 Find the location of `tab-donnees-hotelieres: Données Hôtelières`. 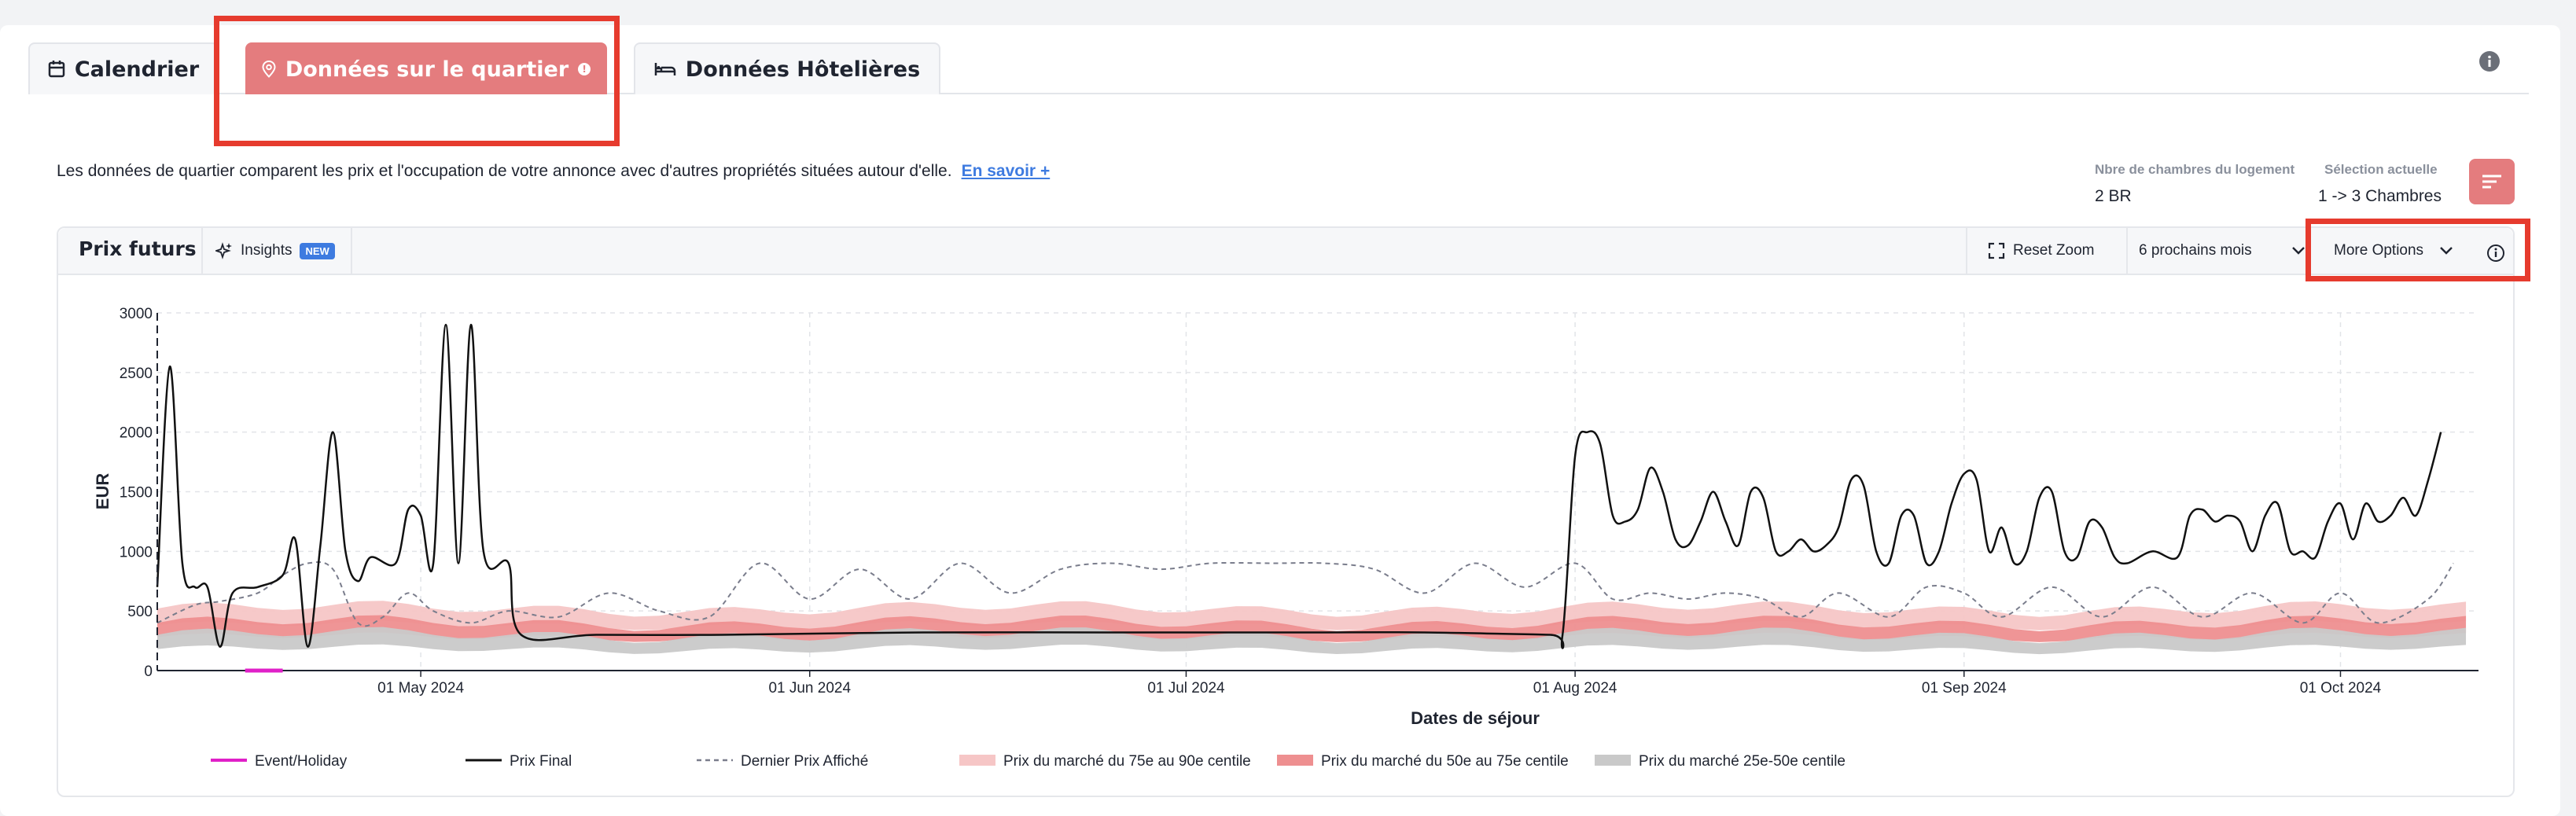

tab-donnees-hotelieres: Données Hôtelières is located at coordinates (787, 68).